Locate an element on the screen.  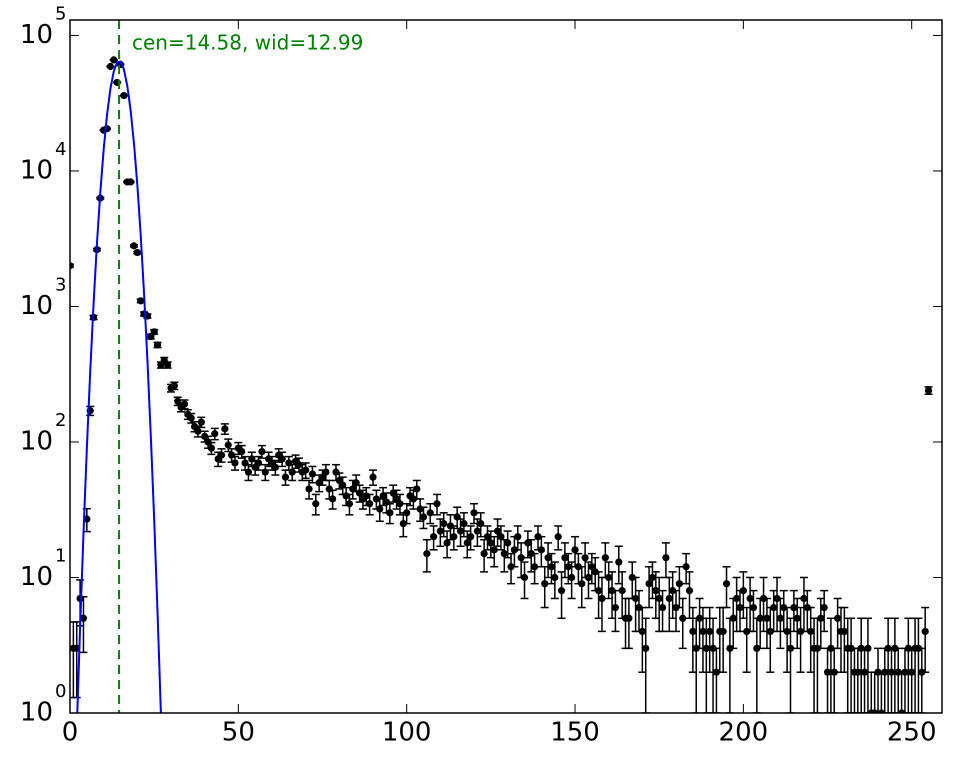
y-tick-exponent: 5 is located at coordinates (60, 13).